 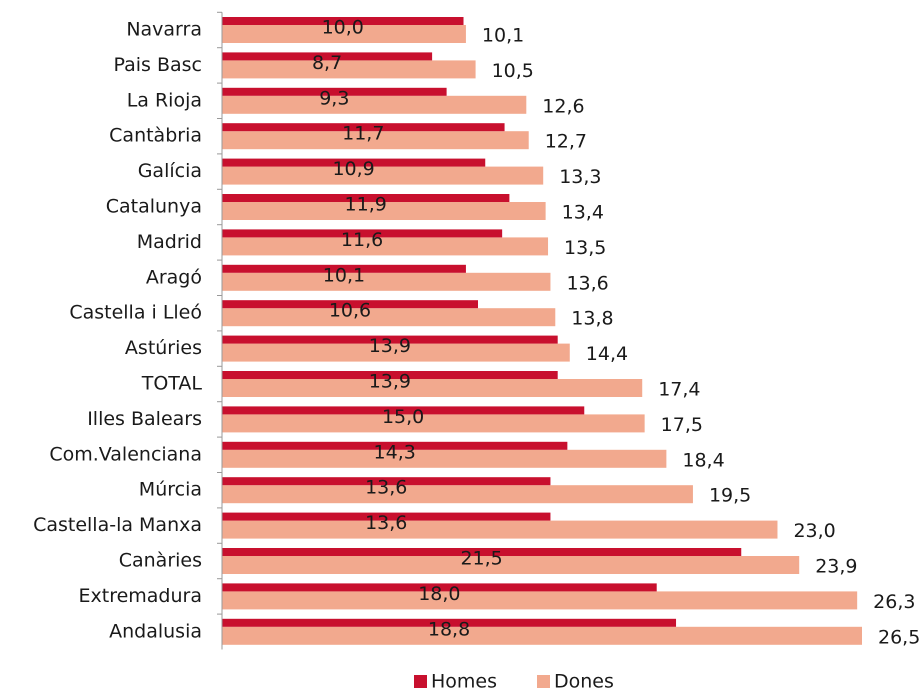 What do you see at coordinates (169, 242) in the screenshot?
I see `category-label: Madrid` at bounding box center [169, 242].